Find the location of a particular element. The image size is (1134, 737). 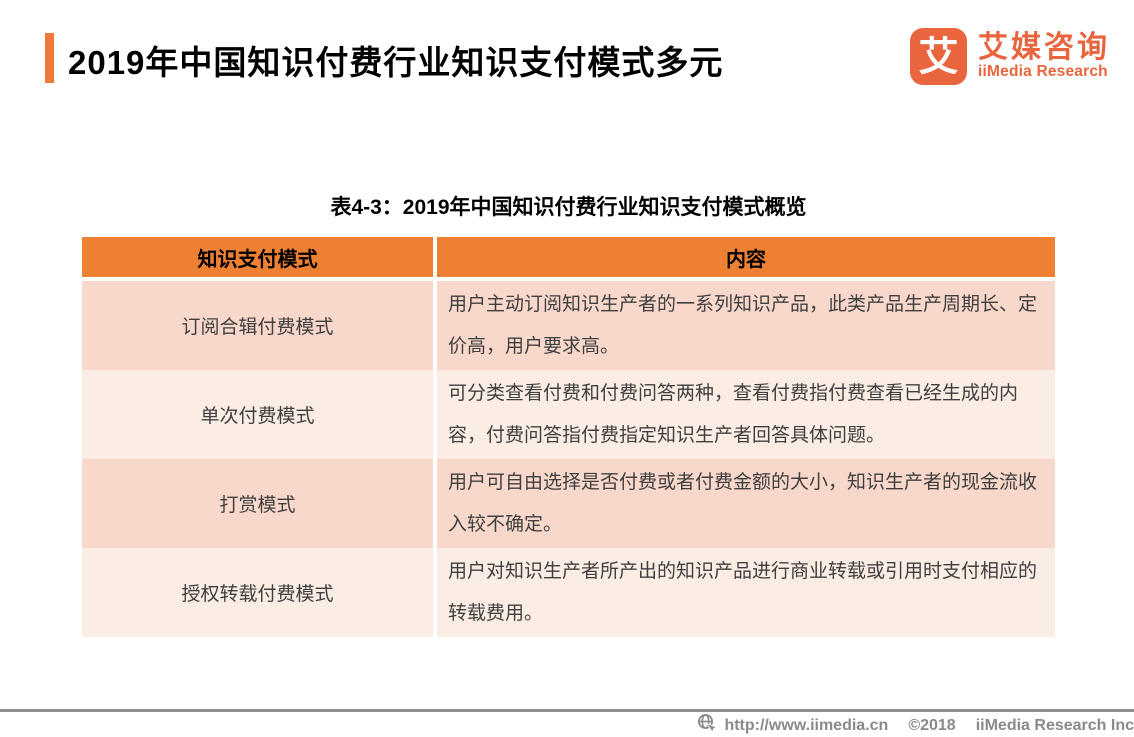

content-cell: 用户可自由选择是否付费或者付费金额的大小，知识生产者的现金流收入较不确定。 is located at coordinates (746, 503).